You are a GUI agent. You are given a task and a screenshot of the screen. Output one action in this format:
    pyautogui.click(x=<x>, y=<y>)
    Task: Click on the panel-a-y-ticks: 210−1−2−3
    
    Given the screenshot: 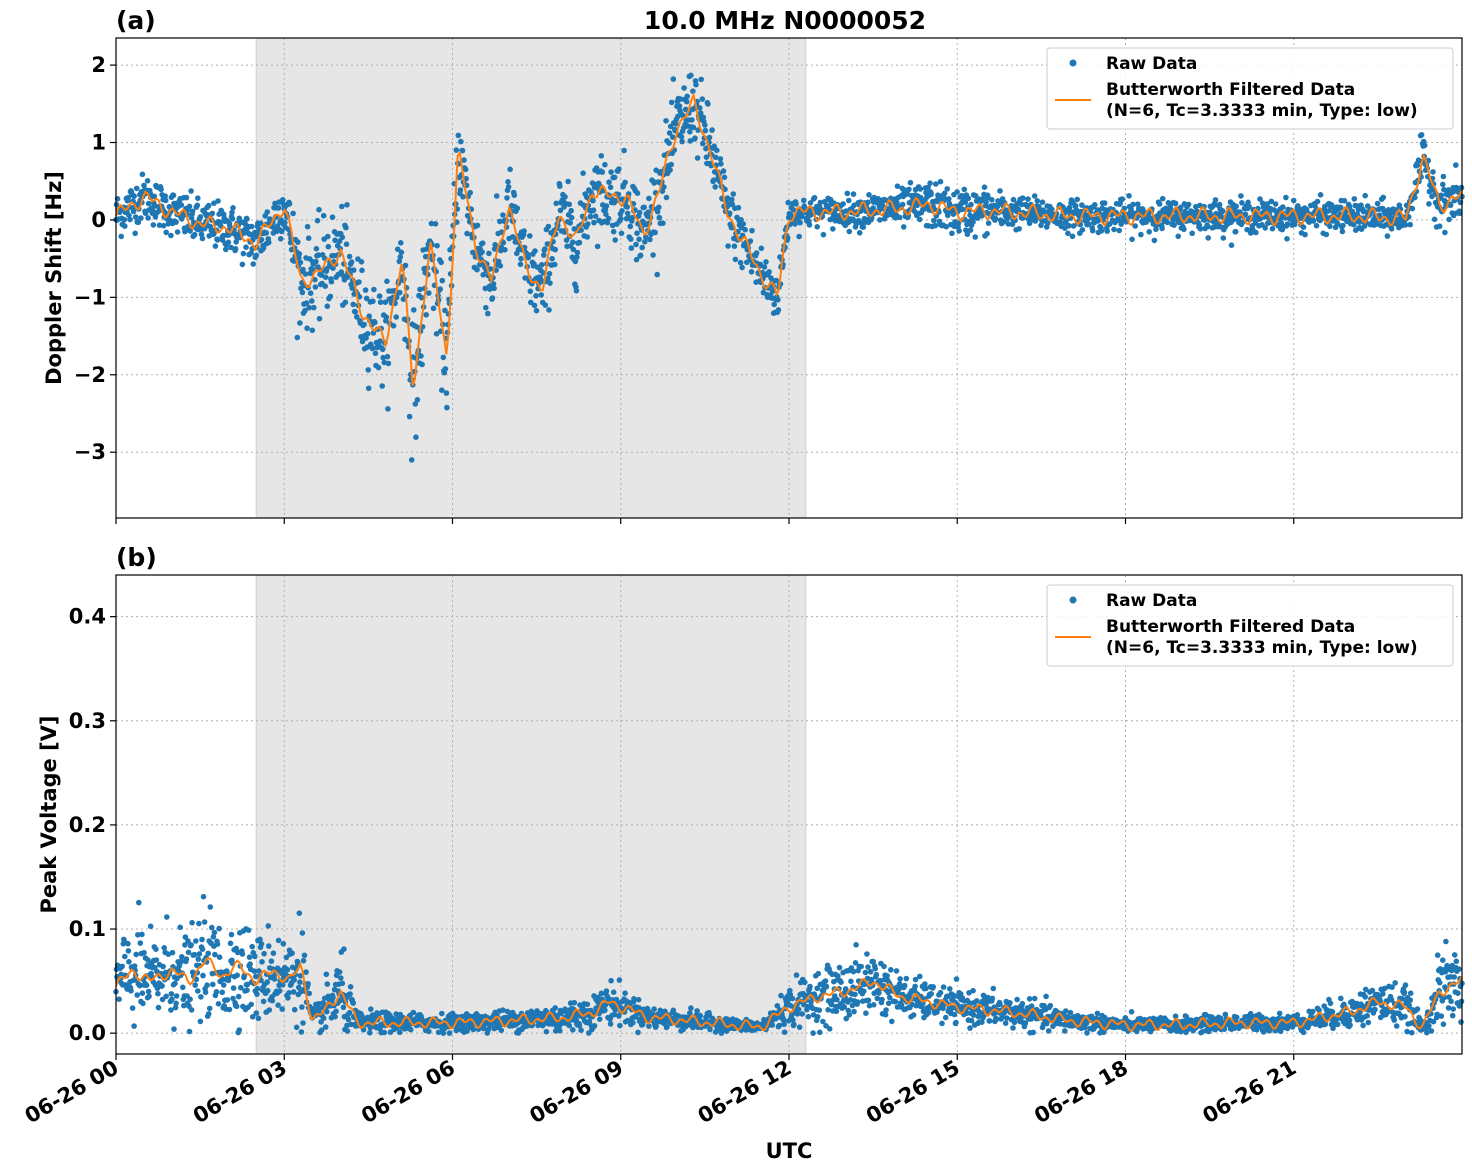 What is the action you would take?
    pyautogui.click(x=95, y=258)
    